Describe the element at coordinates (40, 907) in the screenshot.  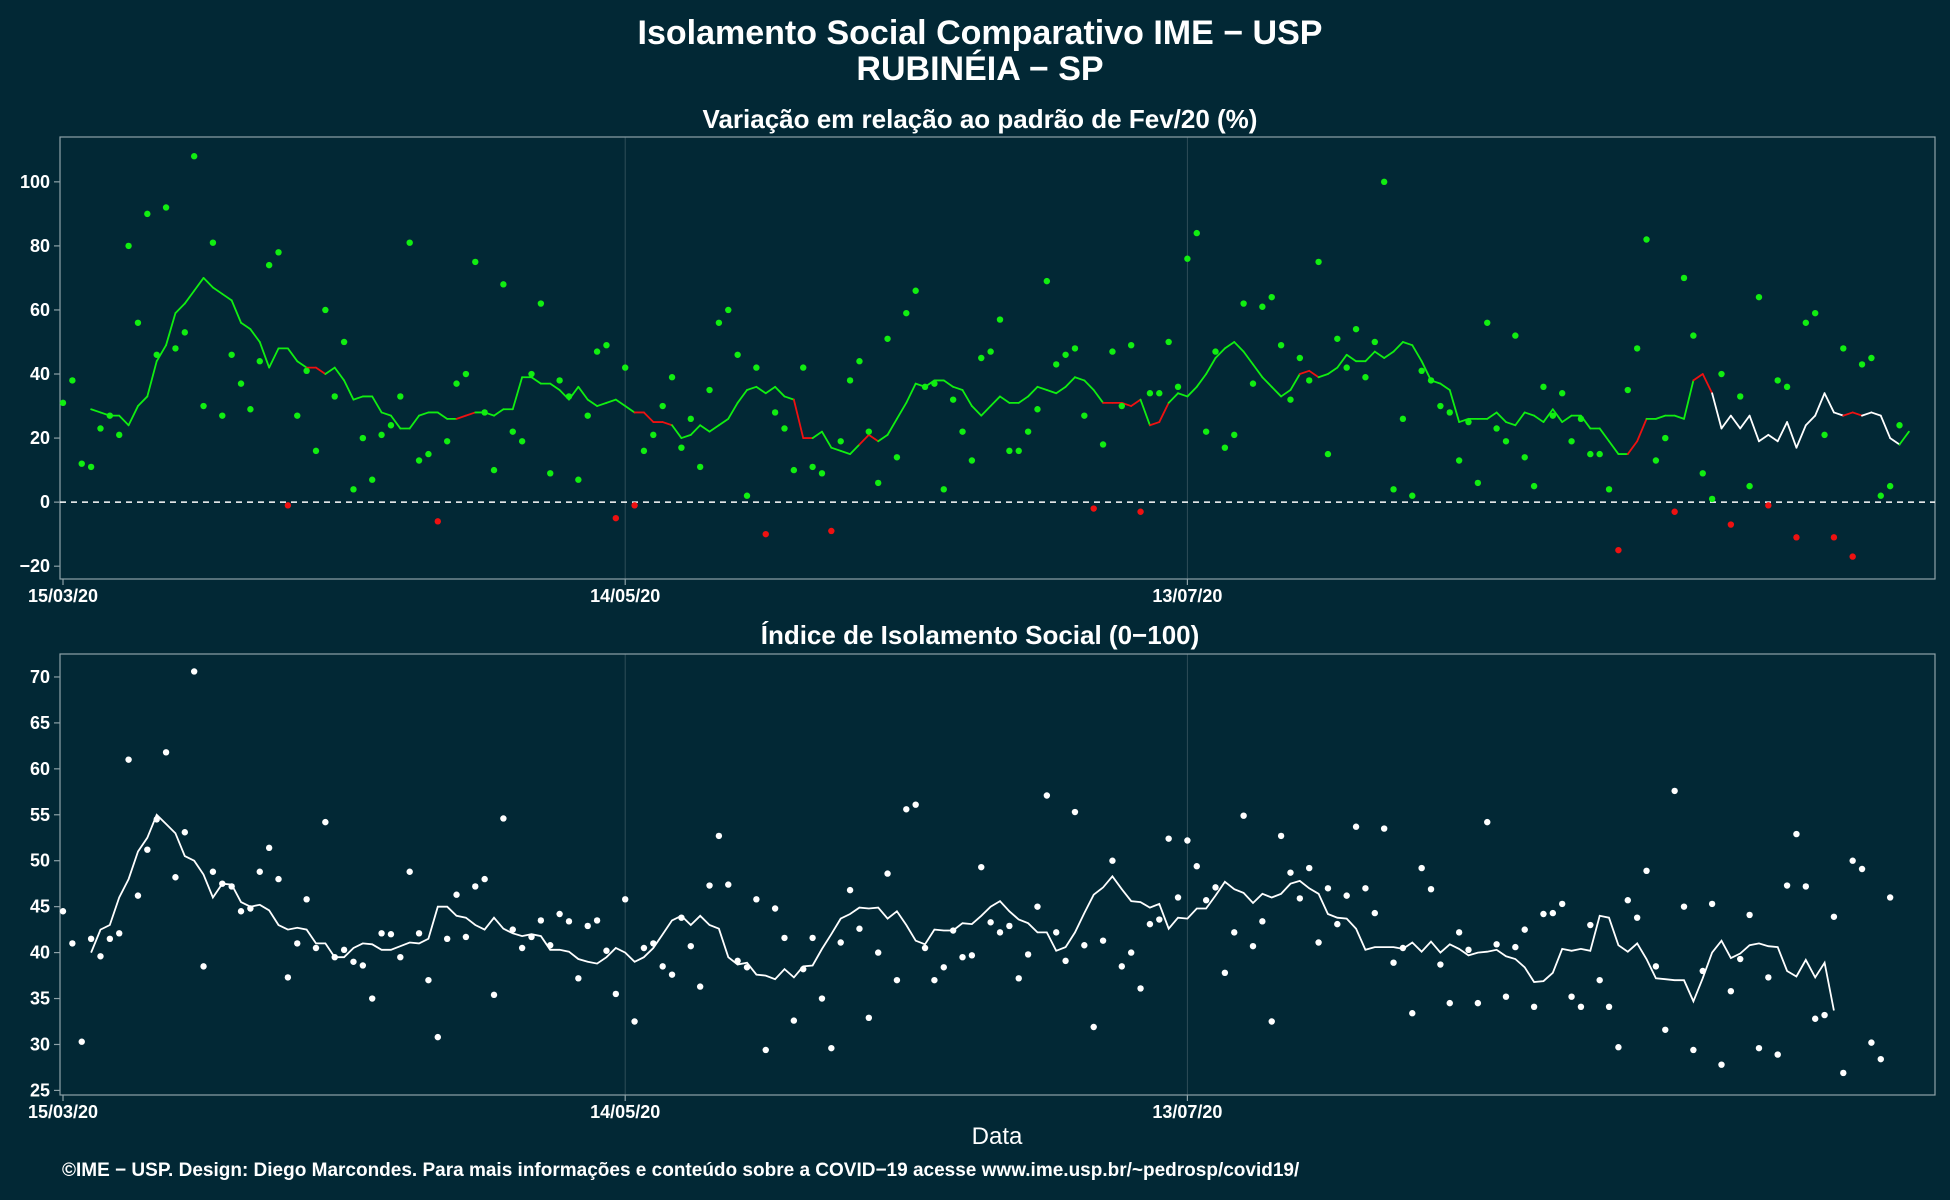
I see `y-tick-label: 45` at that location.